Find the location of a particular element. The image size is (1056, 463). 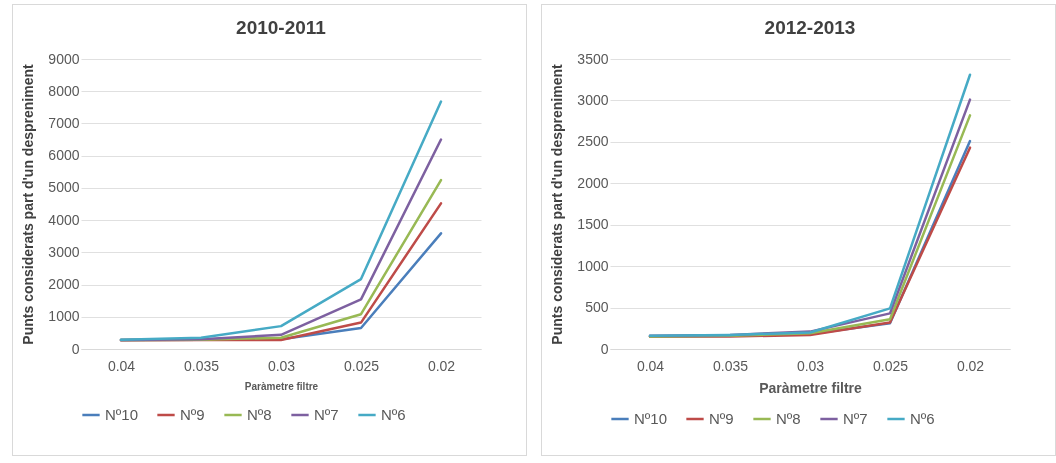

y-tick-label: 9000 is located at coordinates (64, 58).